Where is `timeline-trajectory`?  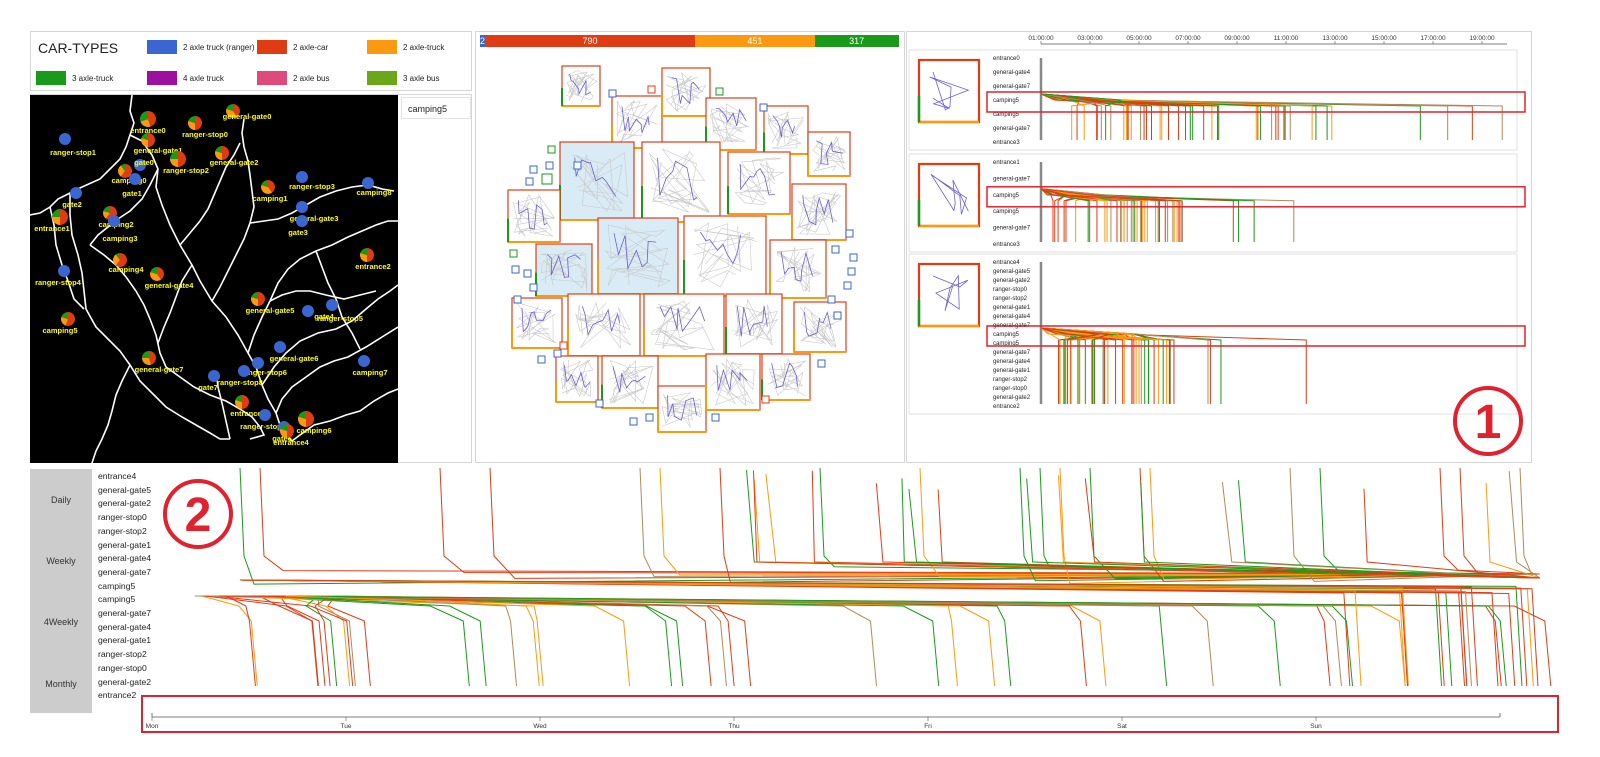 timeline-trajectory is located at coordinates (1110, 215).